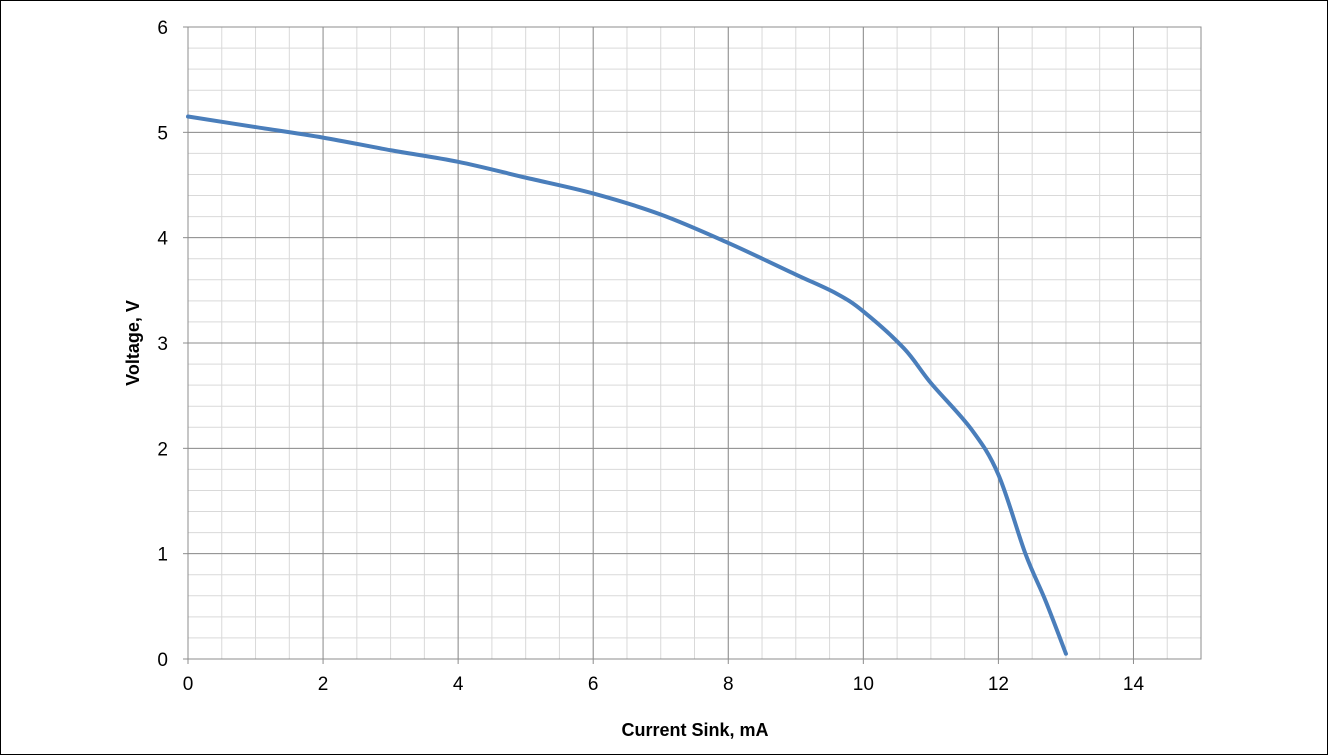  What do you see at coordinates (458, 684) in the screenshot?
I see `x-tick-label: 4` at bounding box center [458, 684].